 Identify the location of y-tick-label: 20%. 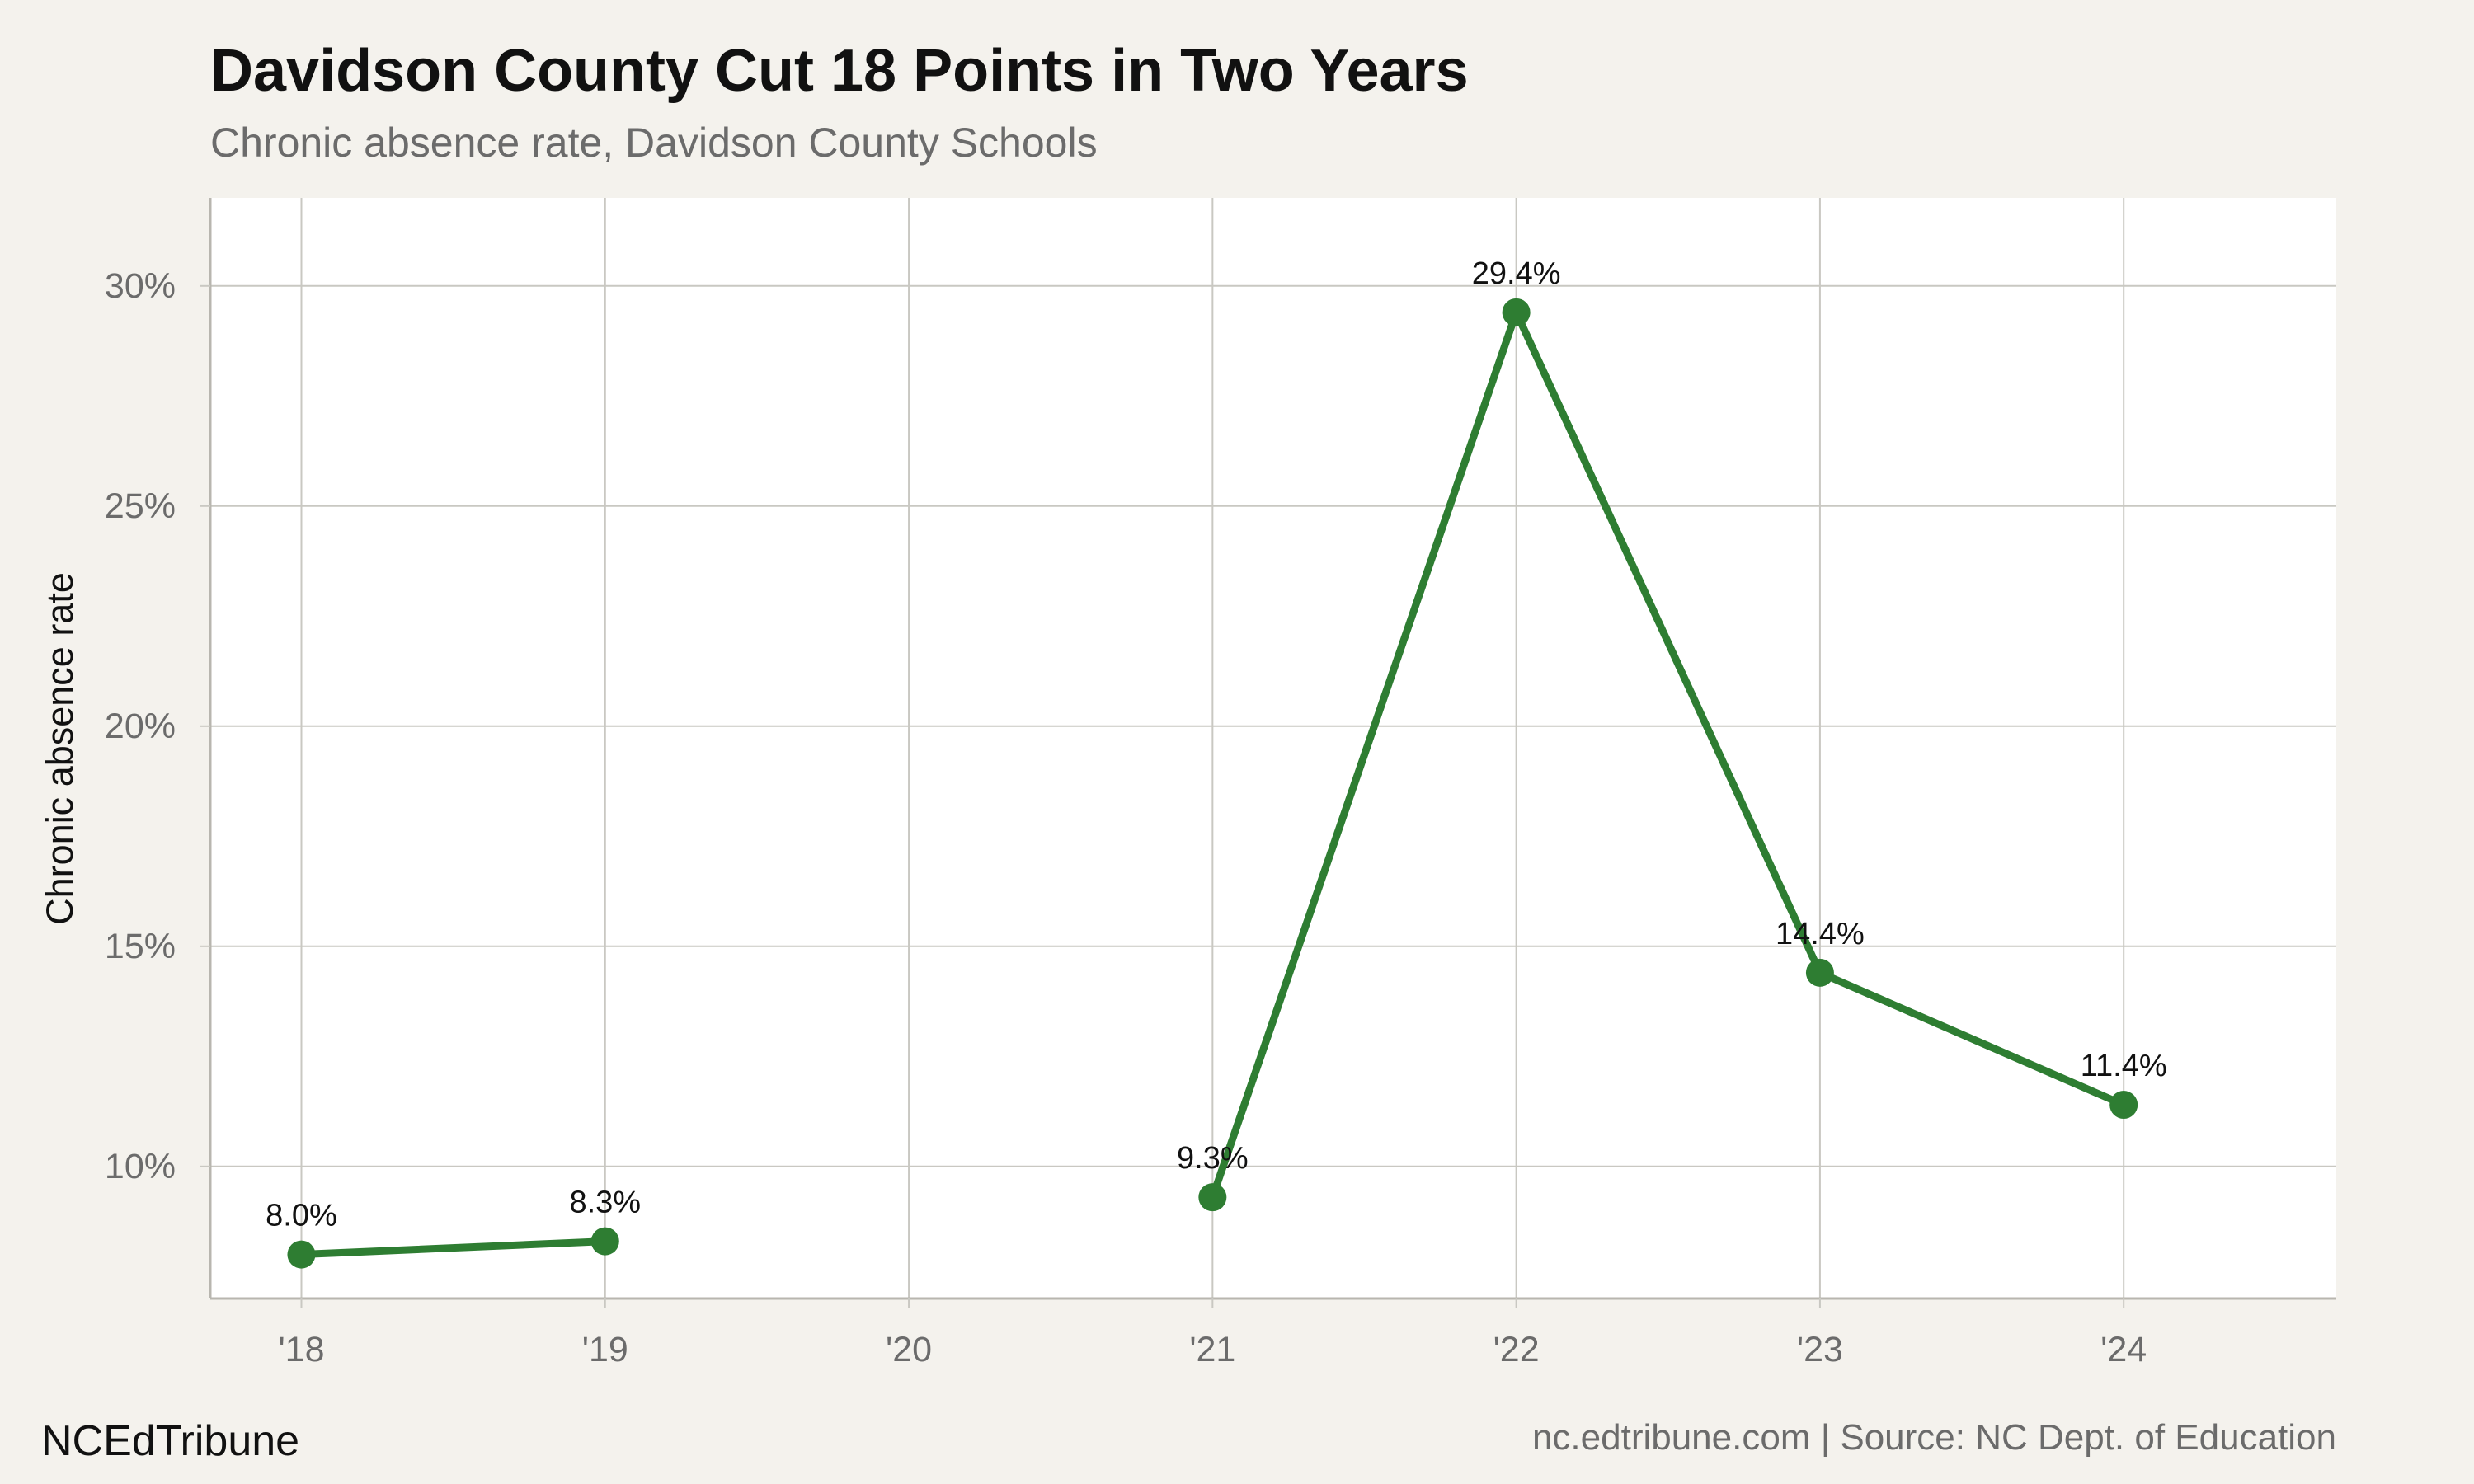
(140, 726).